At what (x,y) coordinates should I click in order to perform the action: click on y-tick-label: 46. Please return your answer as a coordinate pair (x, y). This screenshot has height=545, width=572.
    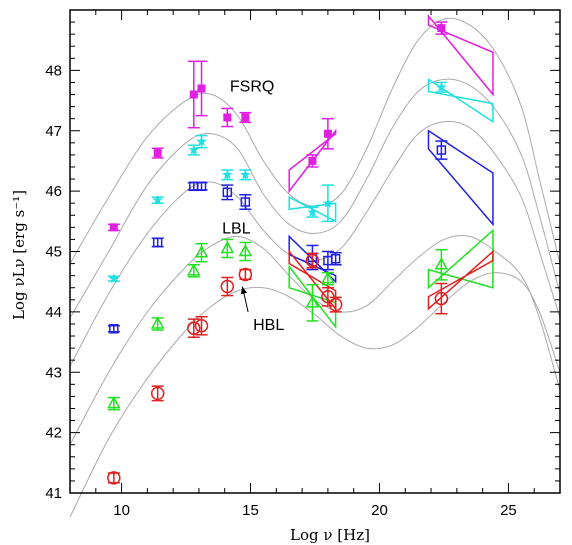
    Looking at the image, I should click on (53, 191).